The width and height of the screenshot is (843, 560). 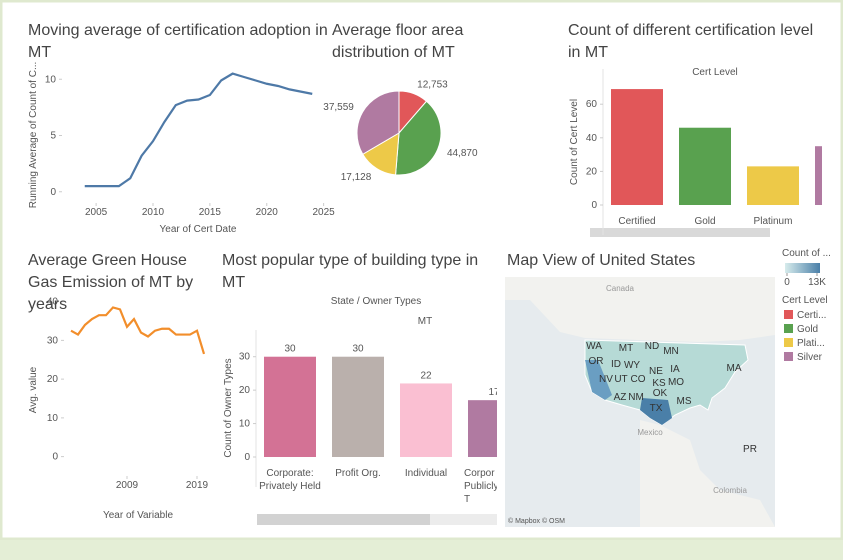 I want to click on usa, so click(x=666, y=382).